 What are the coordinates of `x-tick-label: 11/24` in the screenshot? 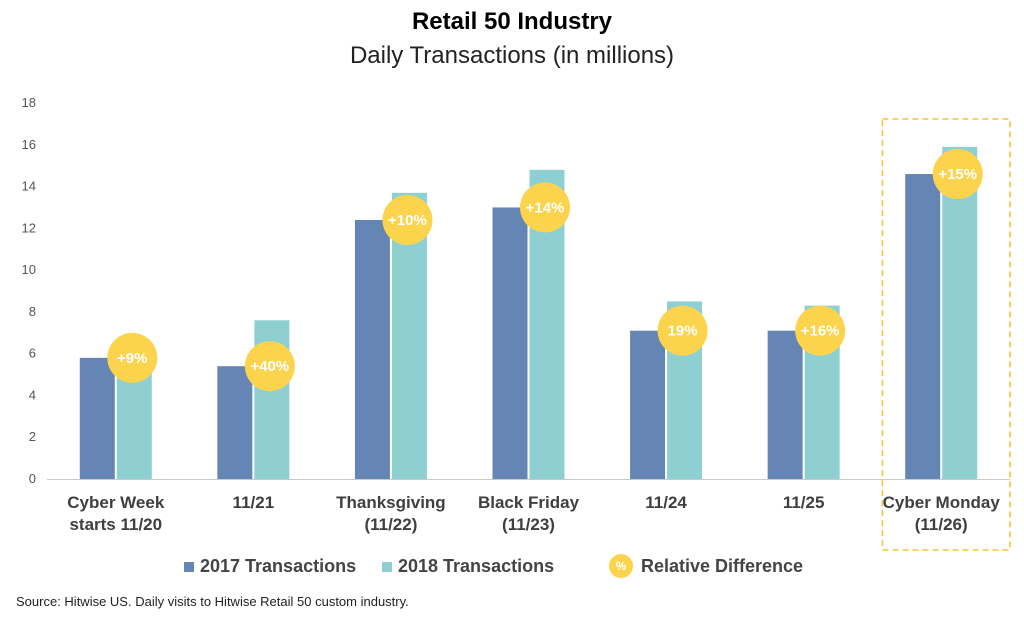 It's located at (666, 502).